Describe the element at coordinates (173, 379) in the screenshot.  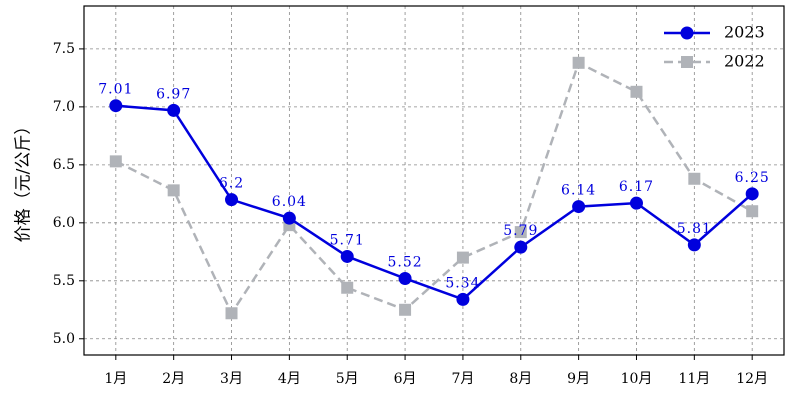
I see `x-tick-label: 2月` at that location.